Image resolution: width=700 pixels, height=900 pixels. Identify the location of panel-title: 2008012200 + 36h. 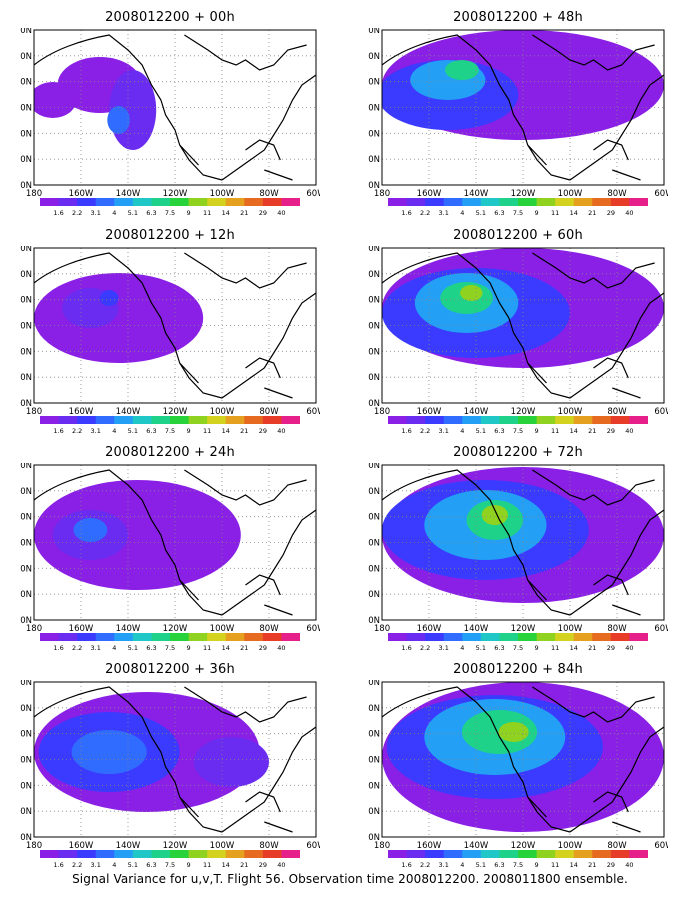
(170, 669).